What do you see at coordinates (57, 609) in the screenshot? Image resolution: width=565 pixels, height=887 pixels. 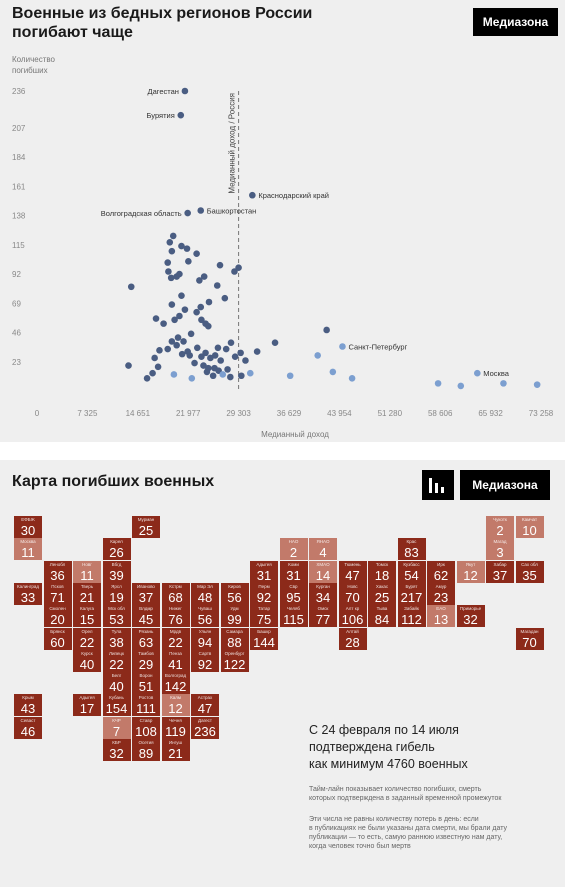 I see `map-cell-label: Смолен` at bounding box center [57, 609].